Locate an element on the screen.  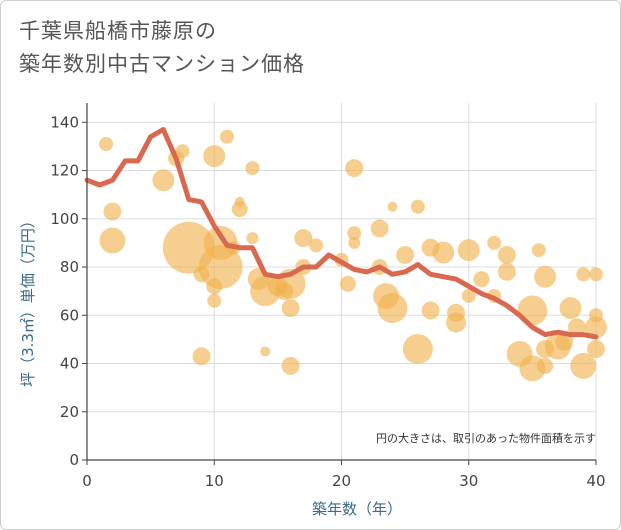
x-tick-label: 0 is located at coordinates (87, 481).